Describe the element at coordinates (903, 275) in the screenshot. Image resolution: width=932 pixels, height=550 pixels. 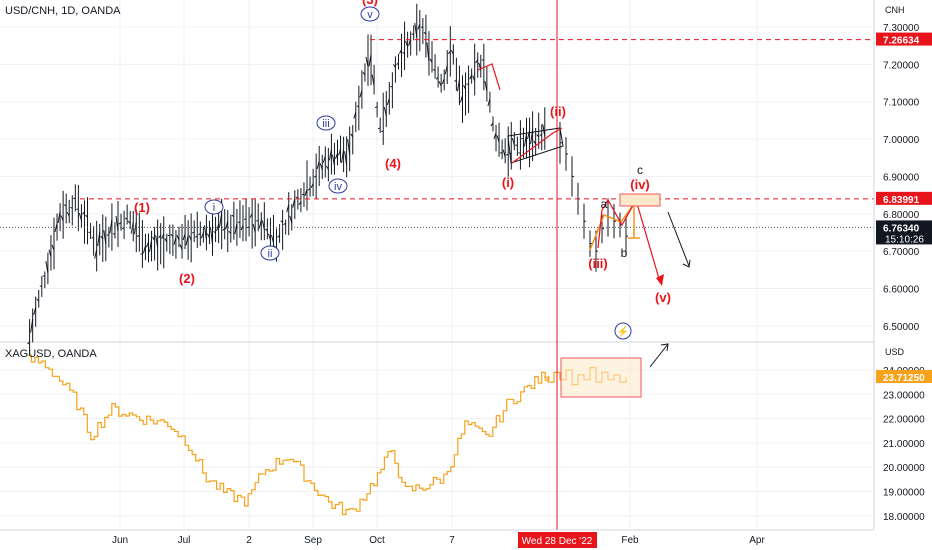
I see `price-axis-background` at that location.